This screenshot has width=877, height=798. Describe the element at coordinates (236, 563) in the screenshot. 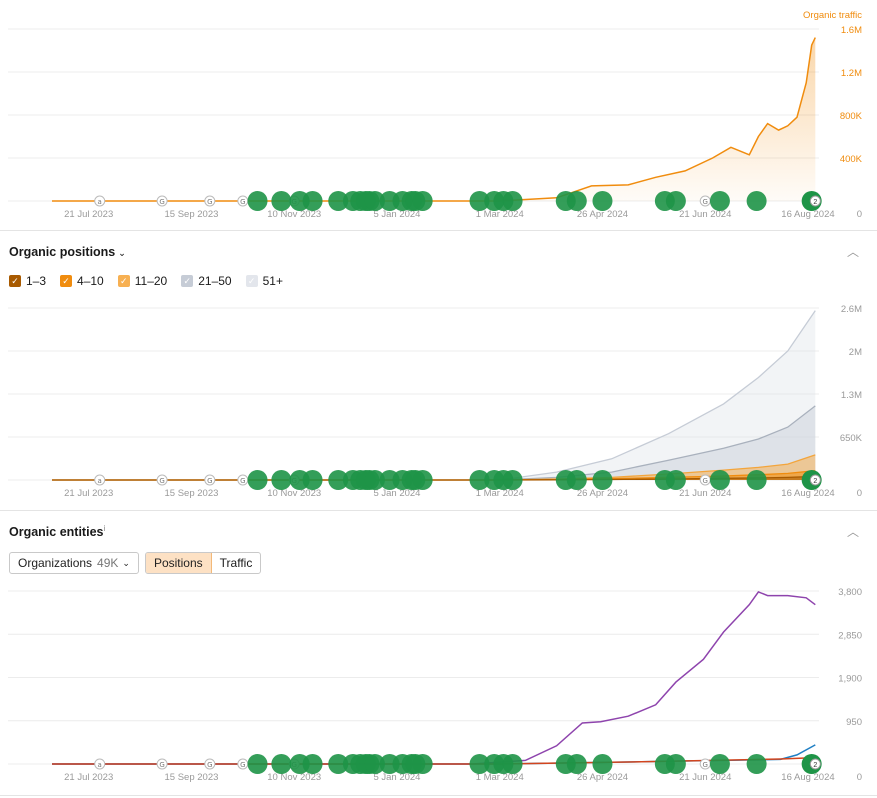

I see `traffic-toggle-button: Traffic` at that location.